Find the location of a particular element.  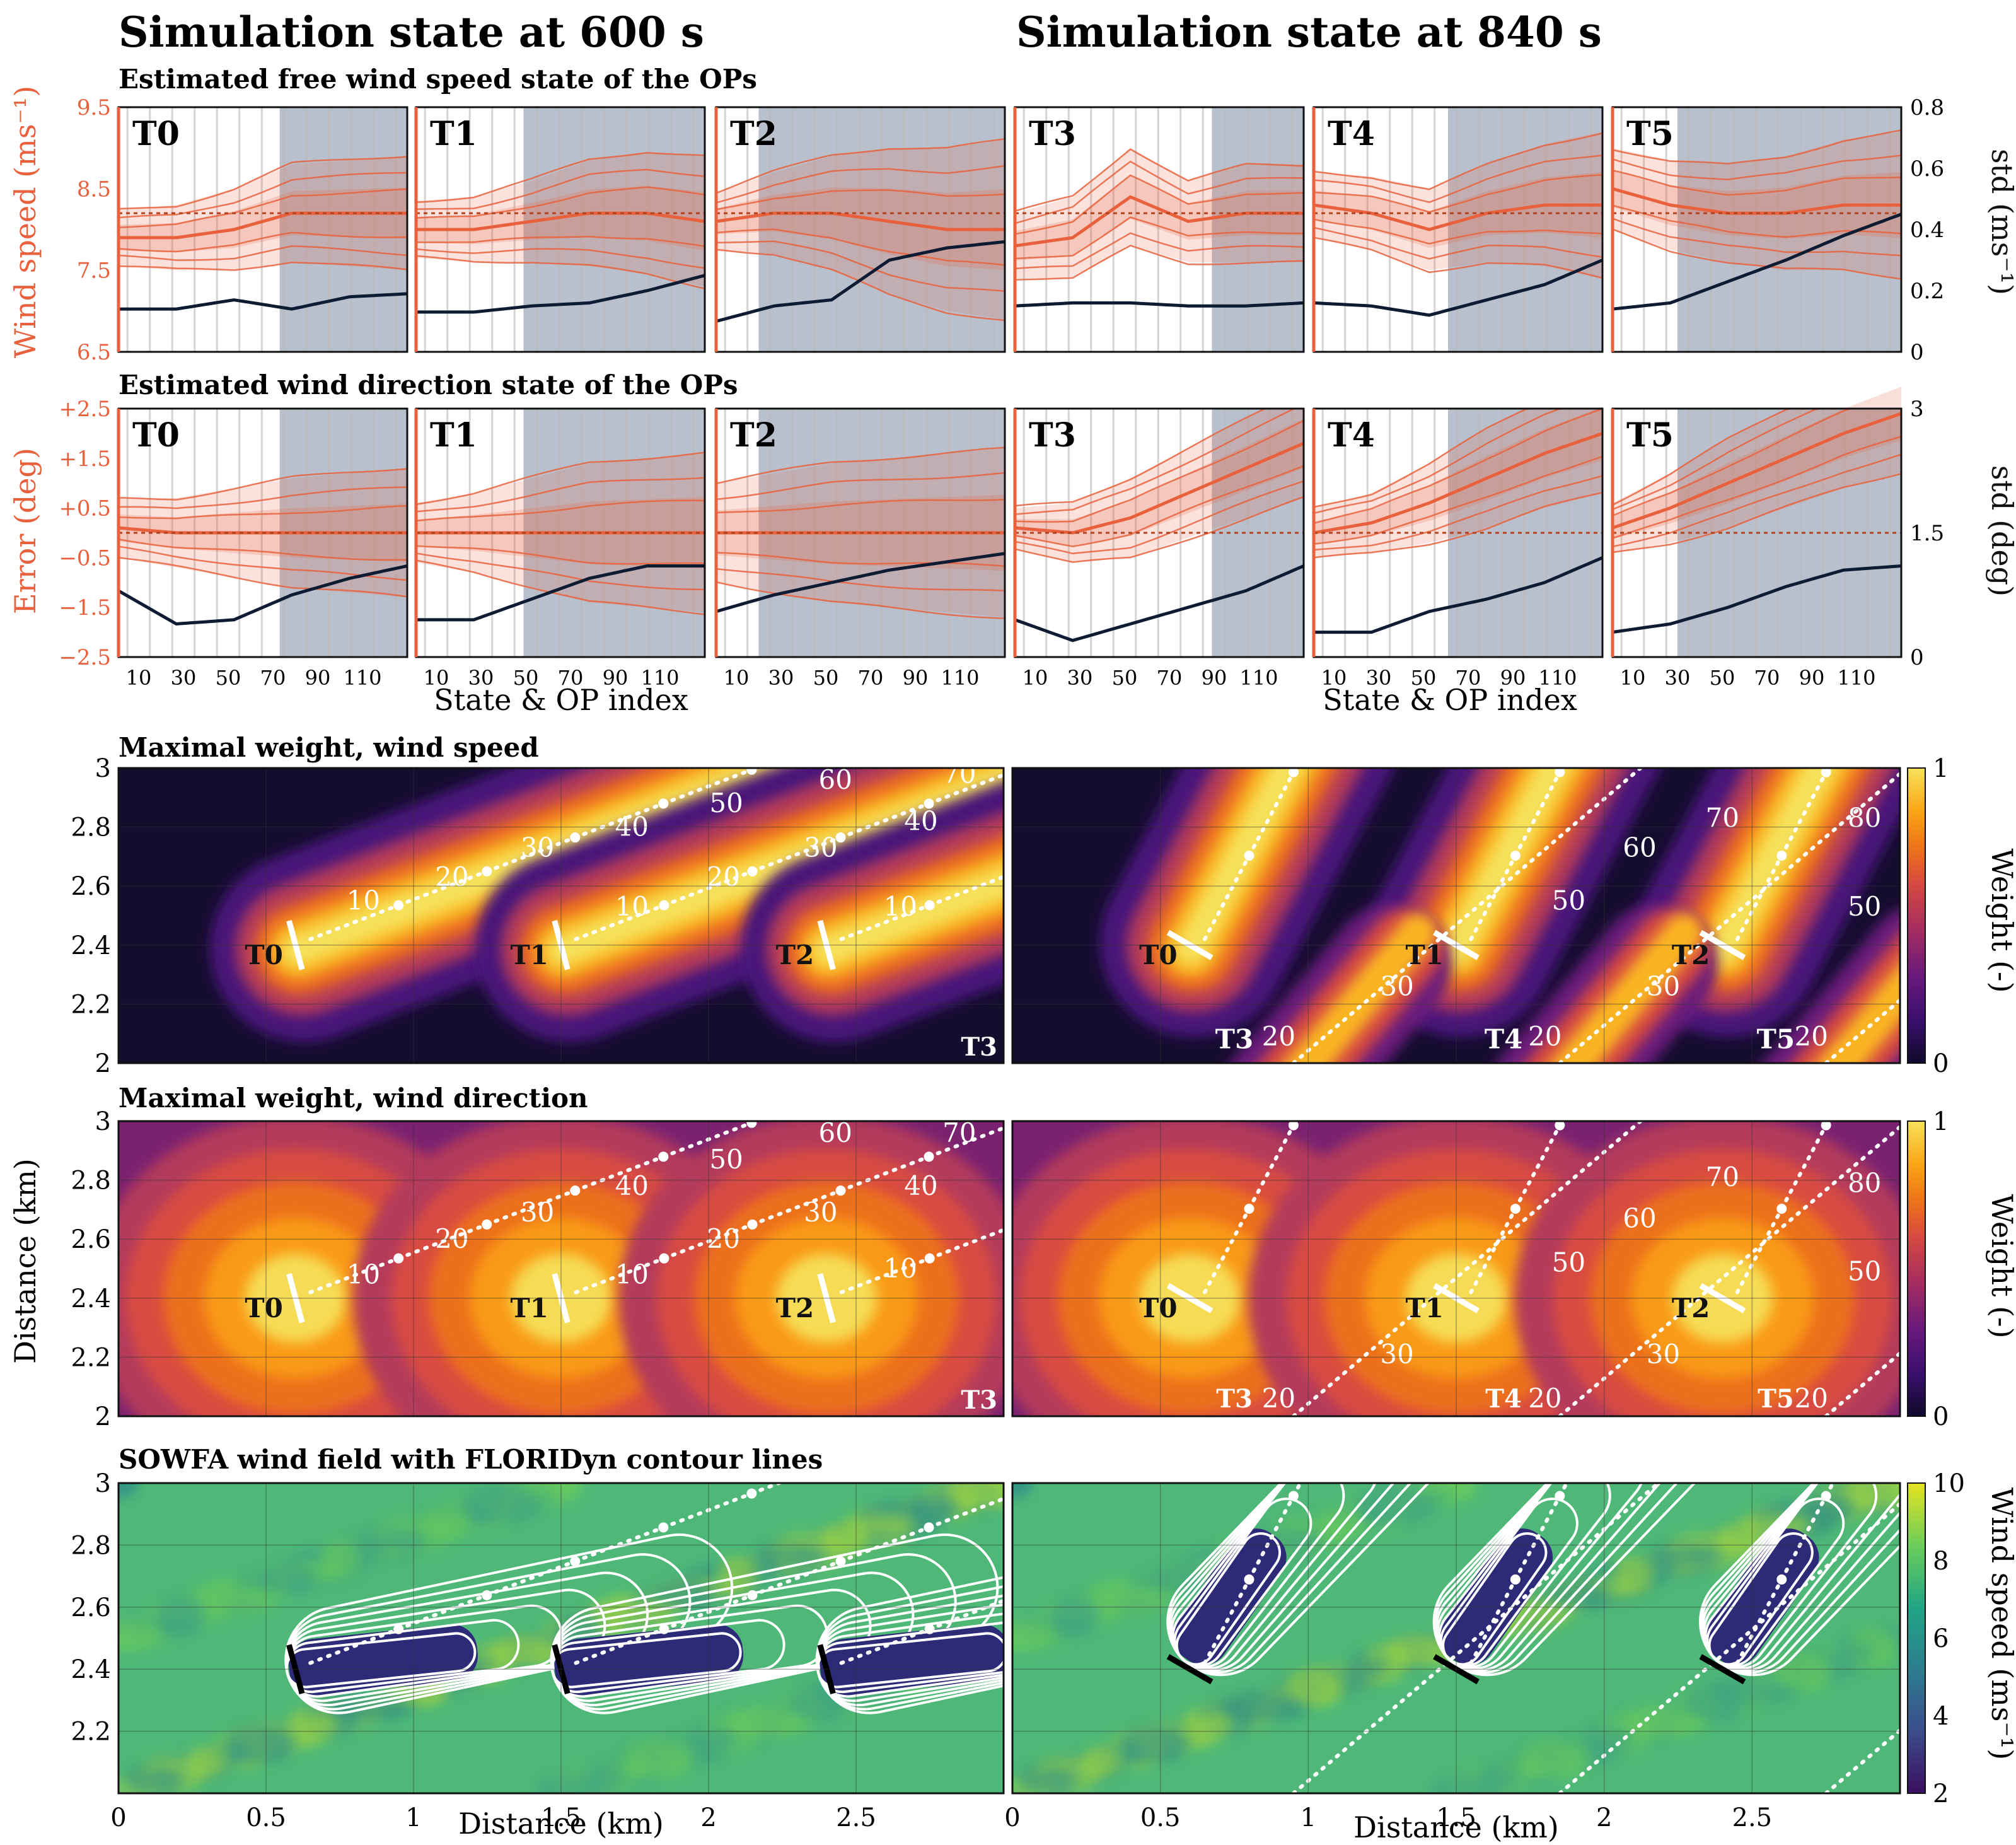

y-tick-label: +1.5 is located at coordinates (85, 459).